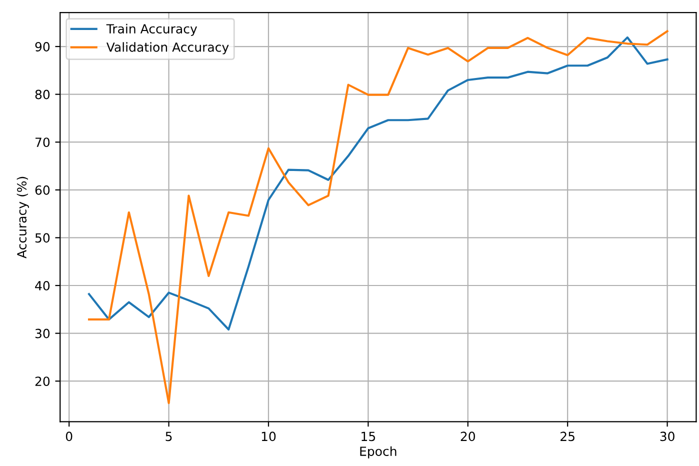 This screenshot has height=466, width=699. What do you see at coordinates (42, 47) in the screenshot?
I see `y-tick-label: 90` at bounding box center [42, 47].